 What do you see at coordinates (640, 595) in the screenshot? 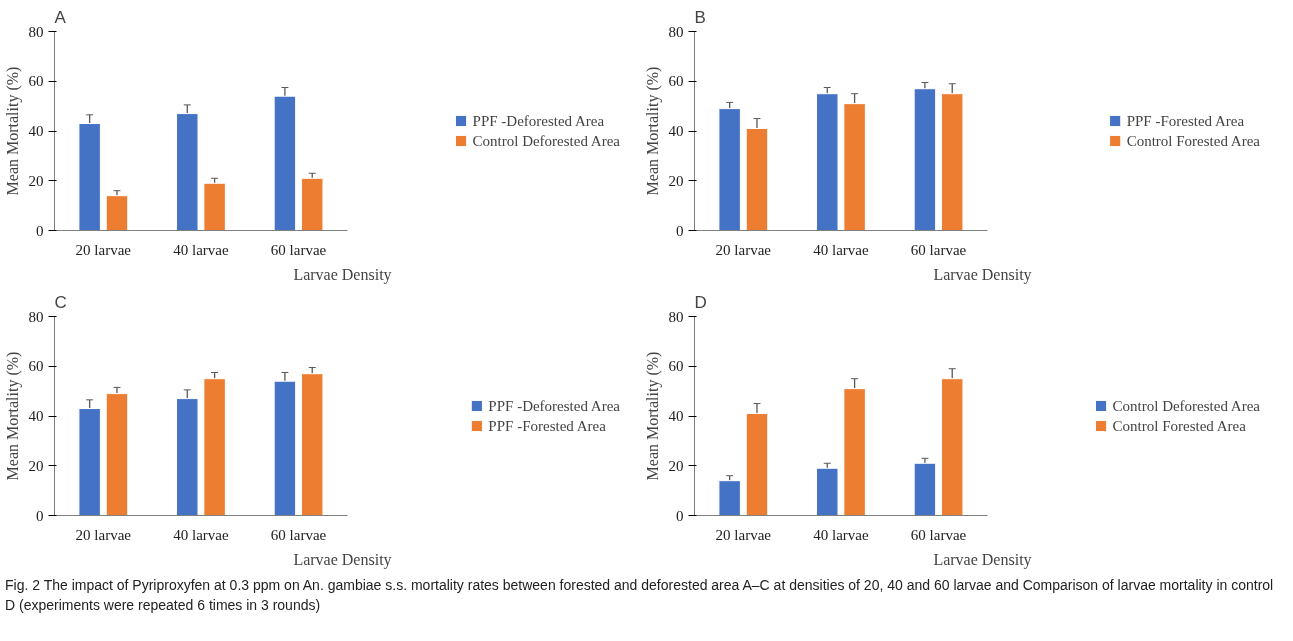
I see `caption: Fig. 2 The impact of Pyriproxyfen at 0.3 ppm on An. gambiae s.s. mortality rates between forested and deforested area A–C at densities of 20, 40 and 60 larvae and Comparison of larvae mortality in control D (experiments were repeated 6 times in 3 rounds)` at bounding box center [640, 595].